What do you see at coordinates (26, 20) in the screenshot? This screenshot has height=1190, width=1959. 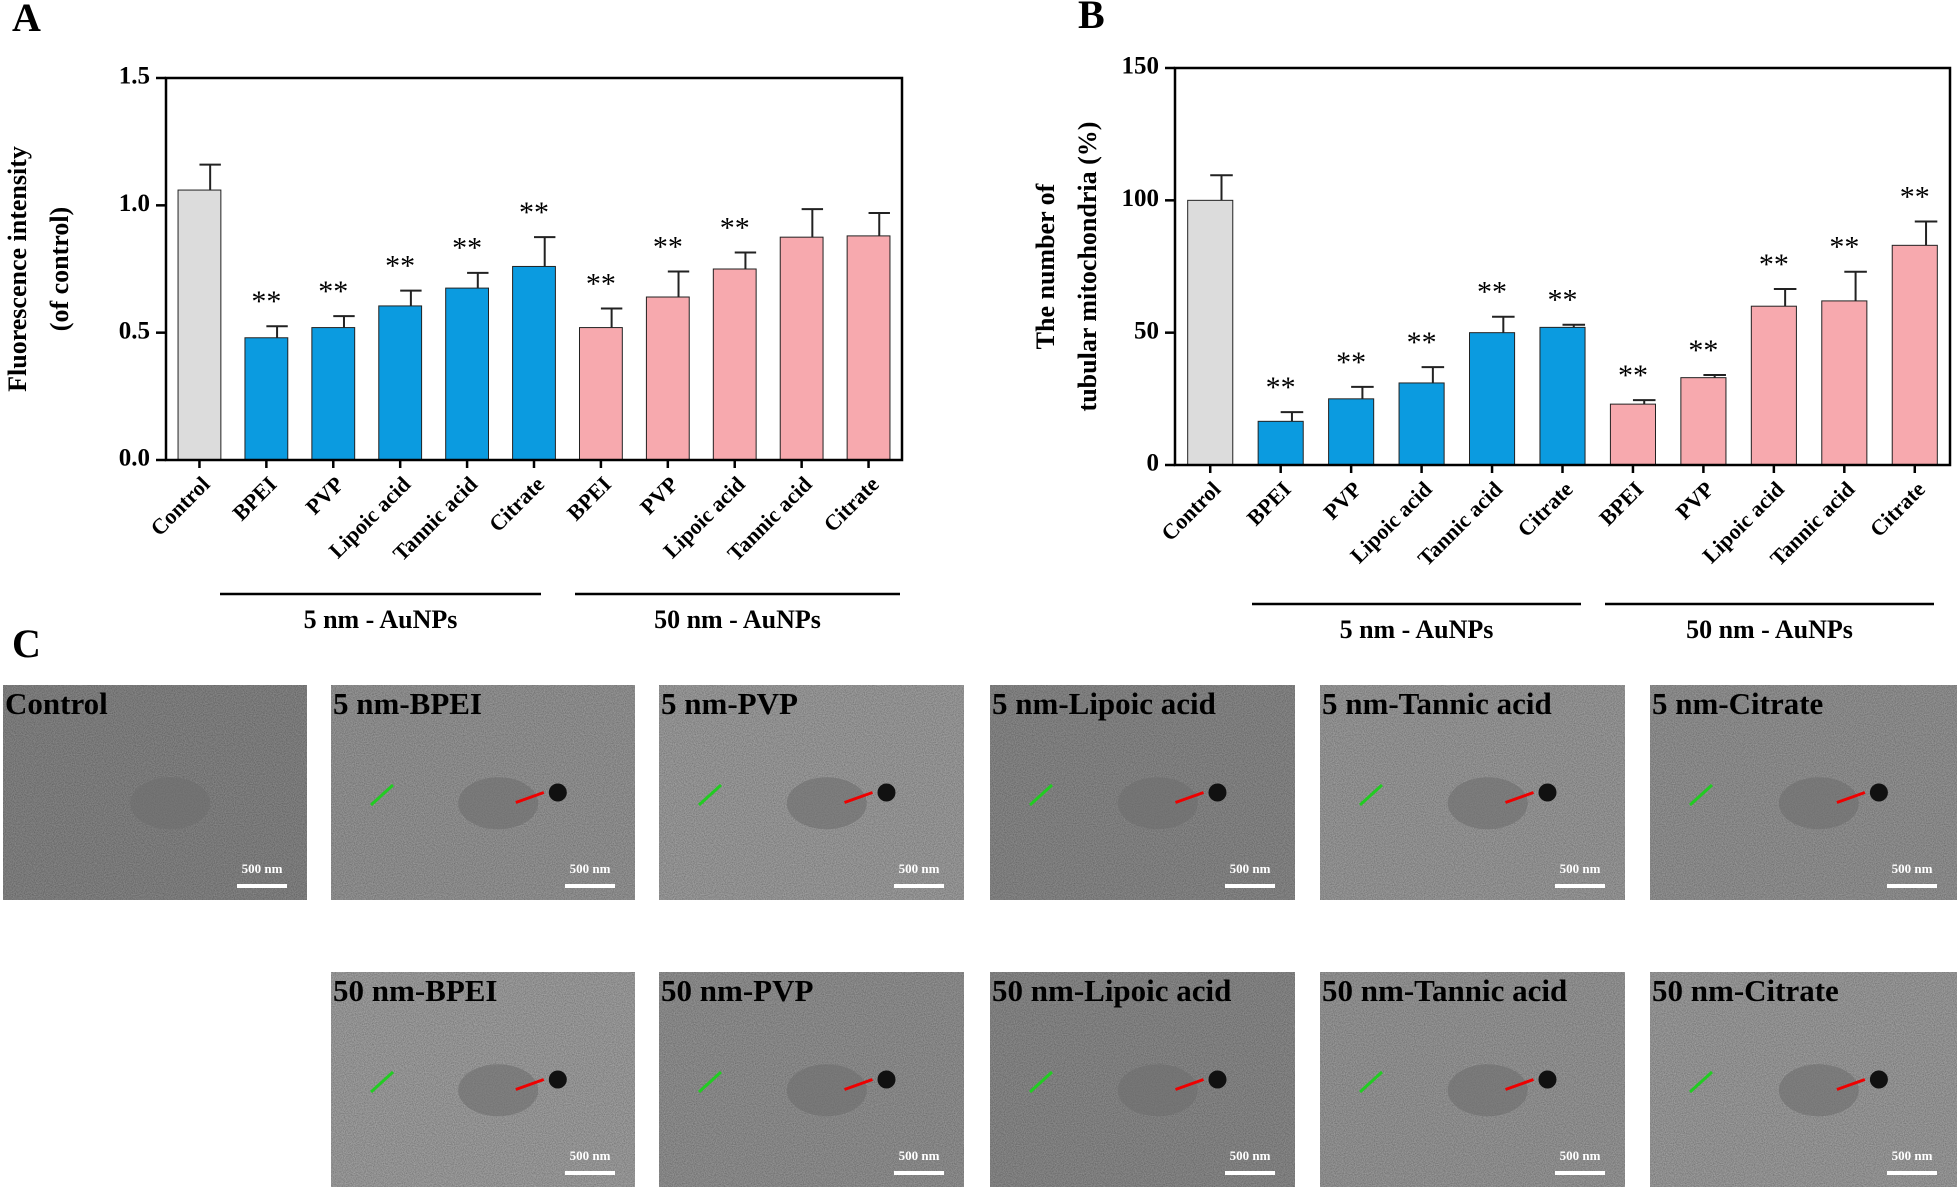 I see `panel-label: A` at bounding box center [26, 20].